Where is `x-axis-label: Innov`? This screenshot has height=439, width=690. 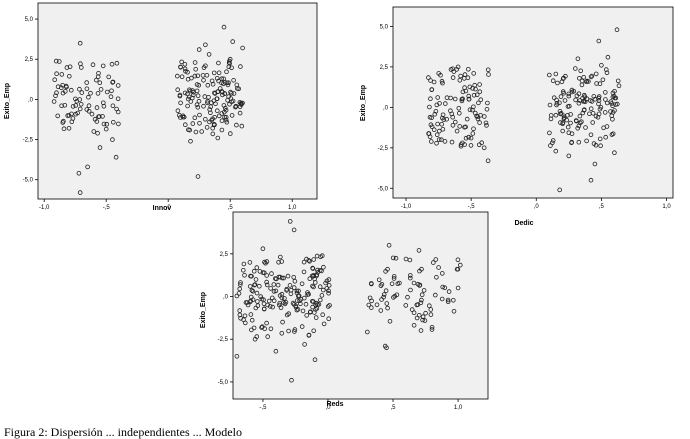
x-axis-label: Innov is located at coordinates (162, 208).